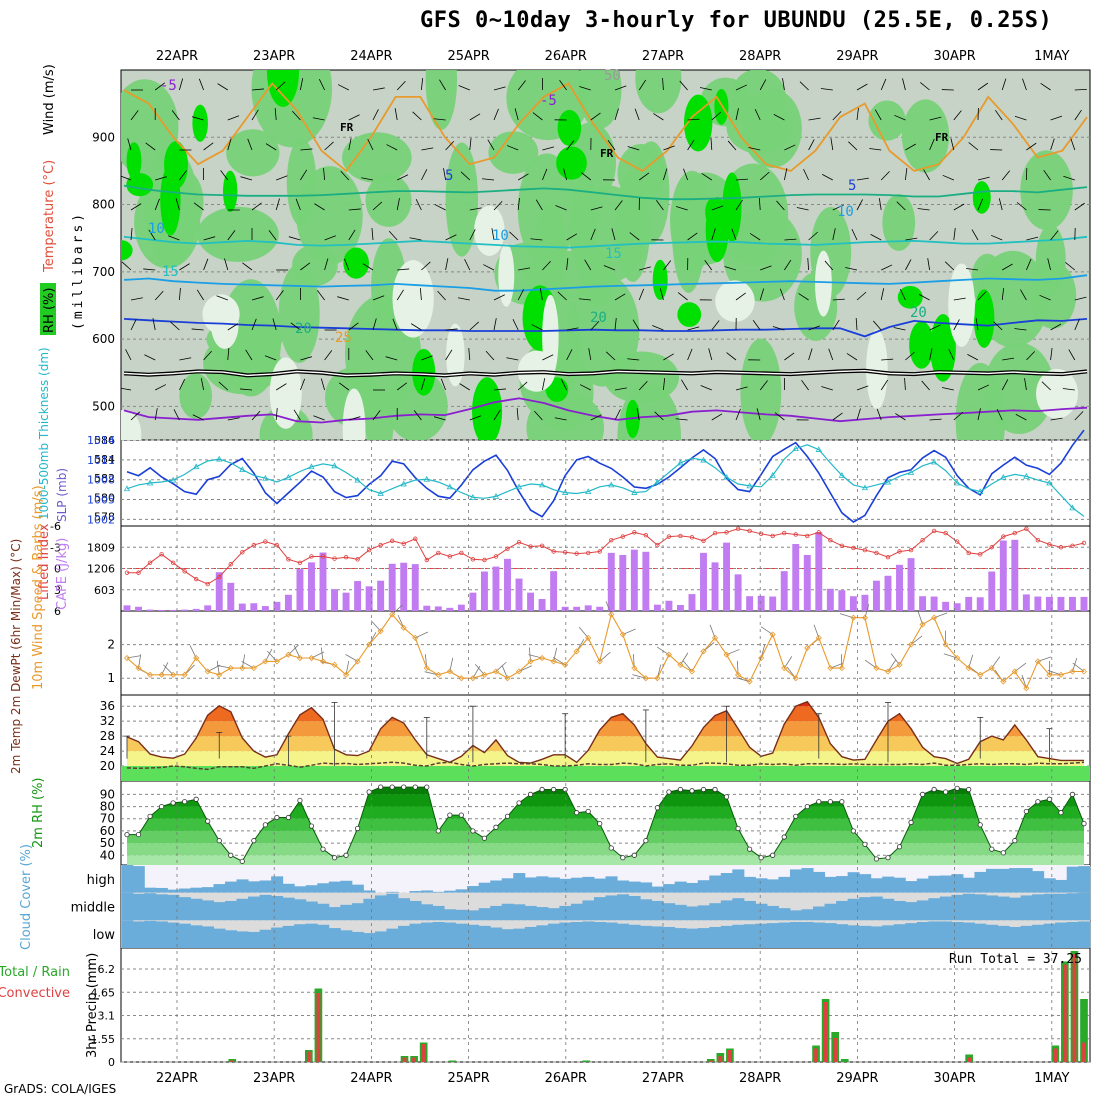 This screenshot has width=1100, height=1100. Describe the element at coordinates (57, 590) in the screenshot. I see `li-tick-label: 3` at that location.